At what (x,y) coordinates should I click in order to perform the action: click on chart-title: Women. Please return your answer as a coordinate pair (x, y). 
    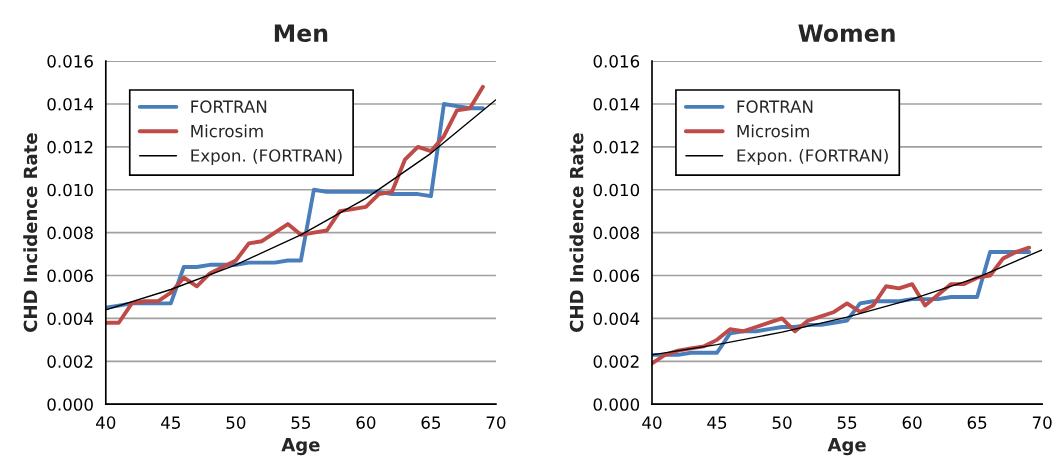
    Looking at the image, I should click on (846, 33).